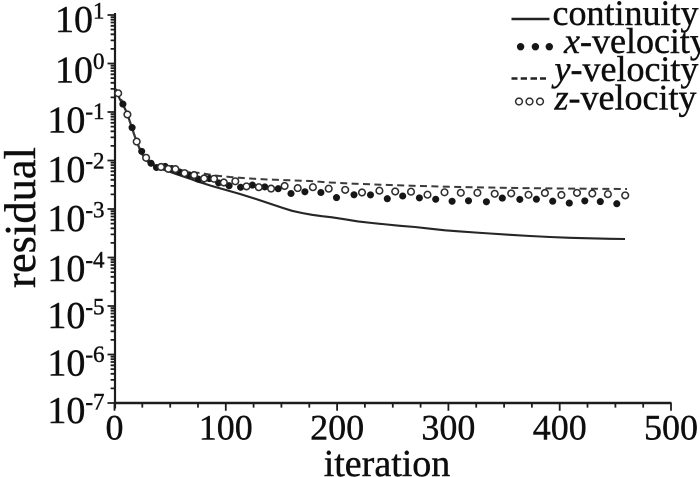 The image size is (700, 477). I want to click on svg-text: 10⁻⁶, so click(75, 363).